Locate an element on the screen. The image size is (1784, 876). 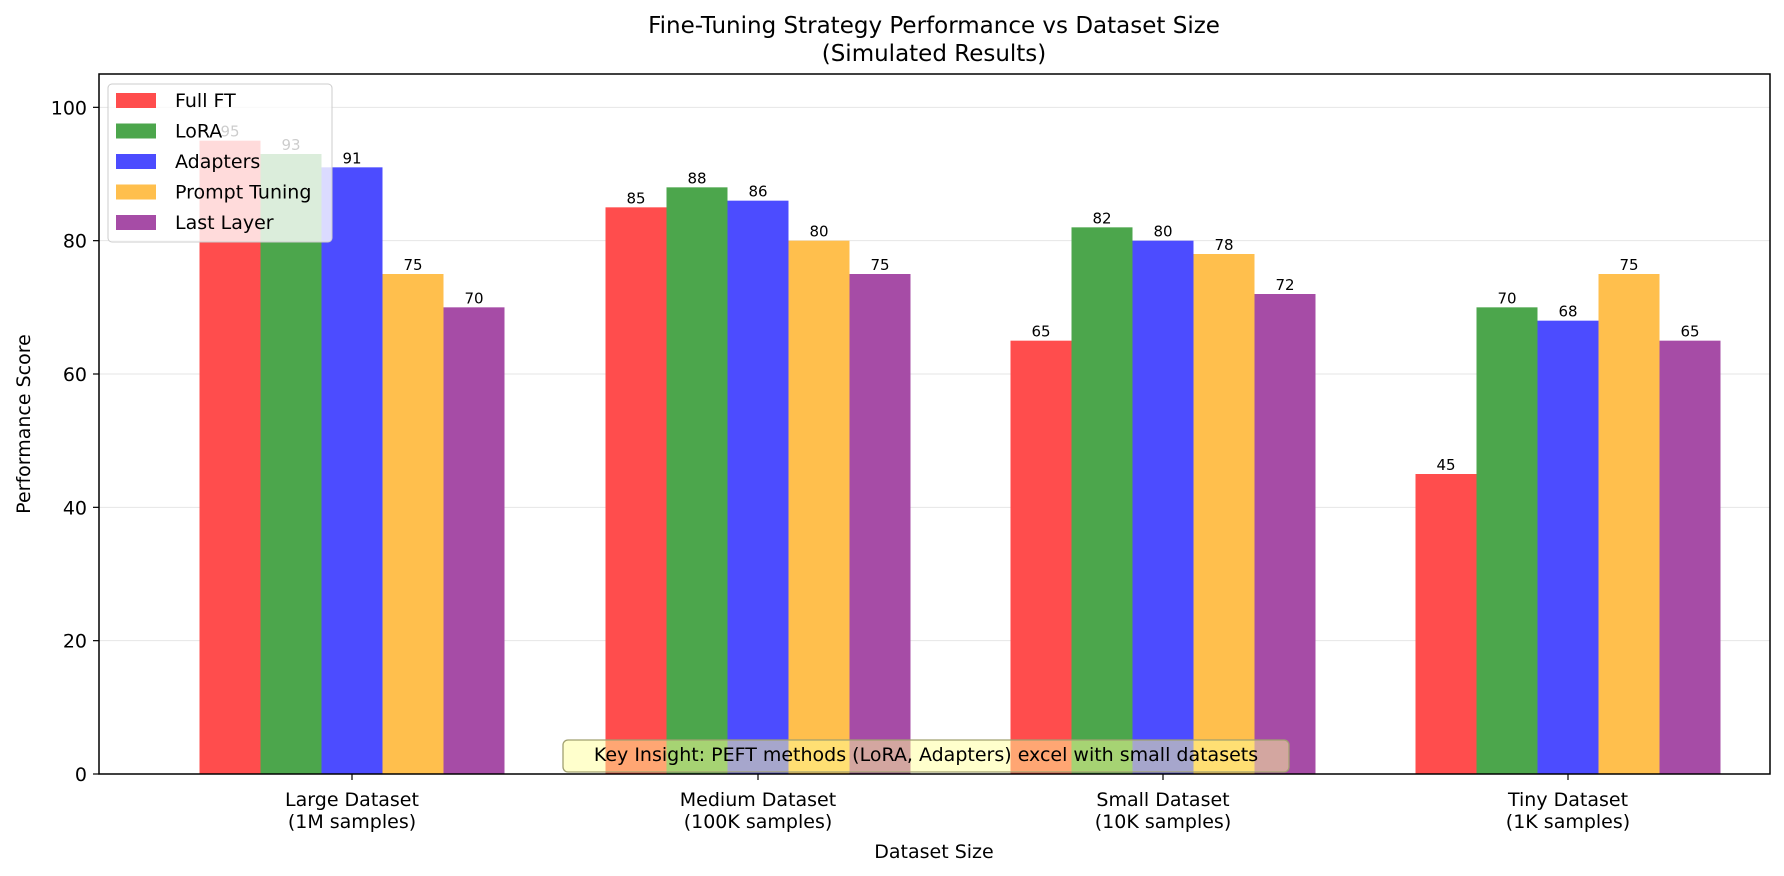
bar-value-label: 88 is located at coordinates (696, 178).